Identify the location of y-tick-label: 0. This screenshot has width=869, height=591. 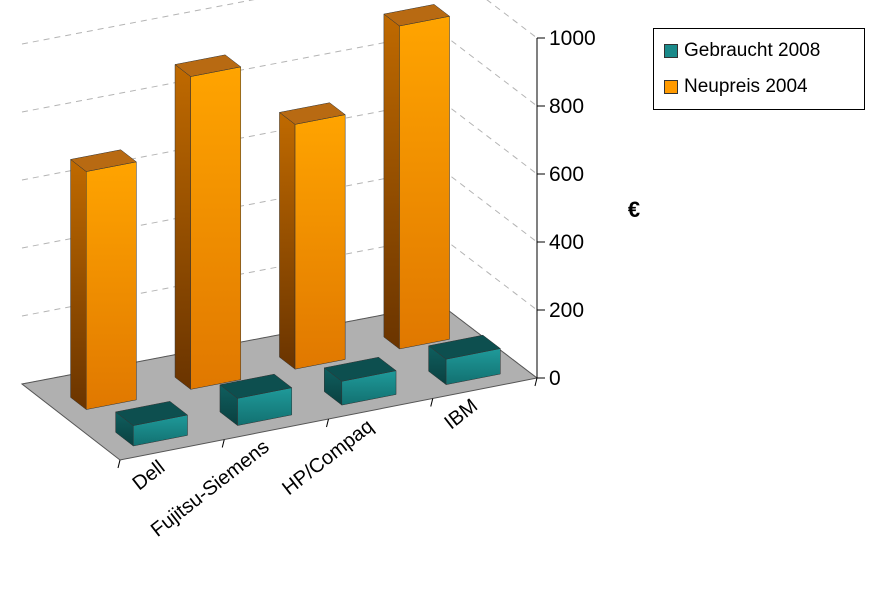
(555, 378).